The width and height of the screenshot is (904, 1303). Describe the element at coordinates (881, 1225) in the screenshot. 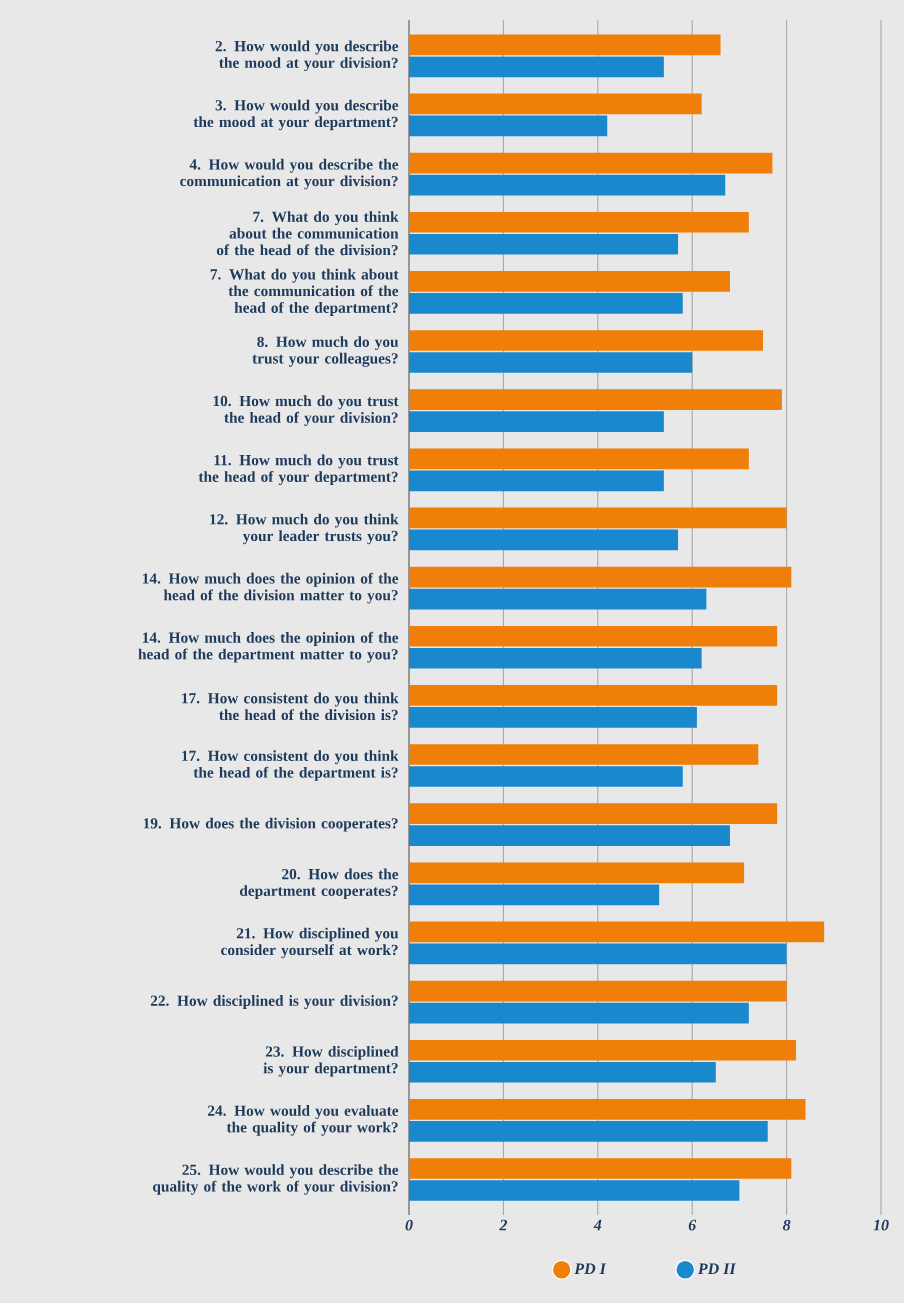

I see `x-tick-label: 10` at that location.